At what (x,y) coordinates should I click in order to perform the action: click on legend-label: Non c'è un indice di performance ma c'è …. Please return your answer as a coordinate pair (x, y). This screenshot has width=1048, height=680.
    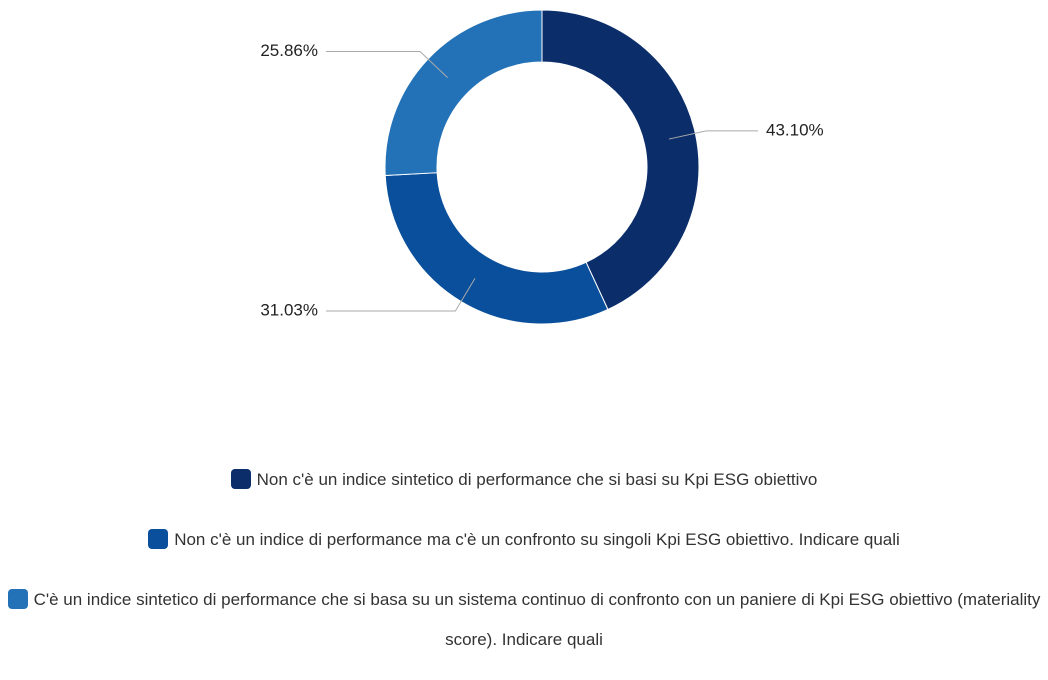
    Looking at the image, I should click on (537, 539).